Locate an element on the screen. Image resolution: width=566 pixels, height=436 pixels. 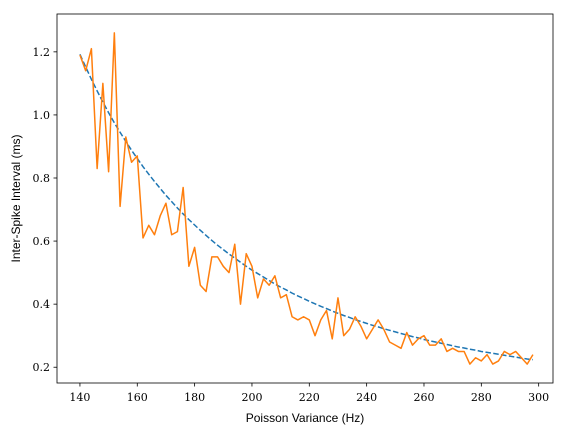
x-tick-label: 240 is located at coordinates (366, 397).